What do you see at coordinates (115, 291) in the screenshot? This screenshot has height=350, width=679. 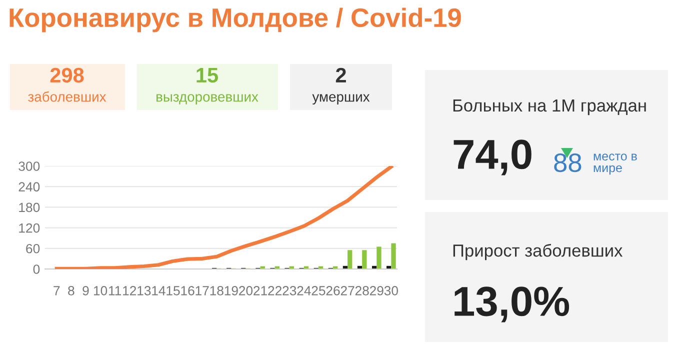 I see `x-tick-label: 11` at bounding box center [115, 291].